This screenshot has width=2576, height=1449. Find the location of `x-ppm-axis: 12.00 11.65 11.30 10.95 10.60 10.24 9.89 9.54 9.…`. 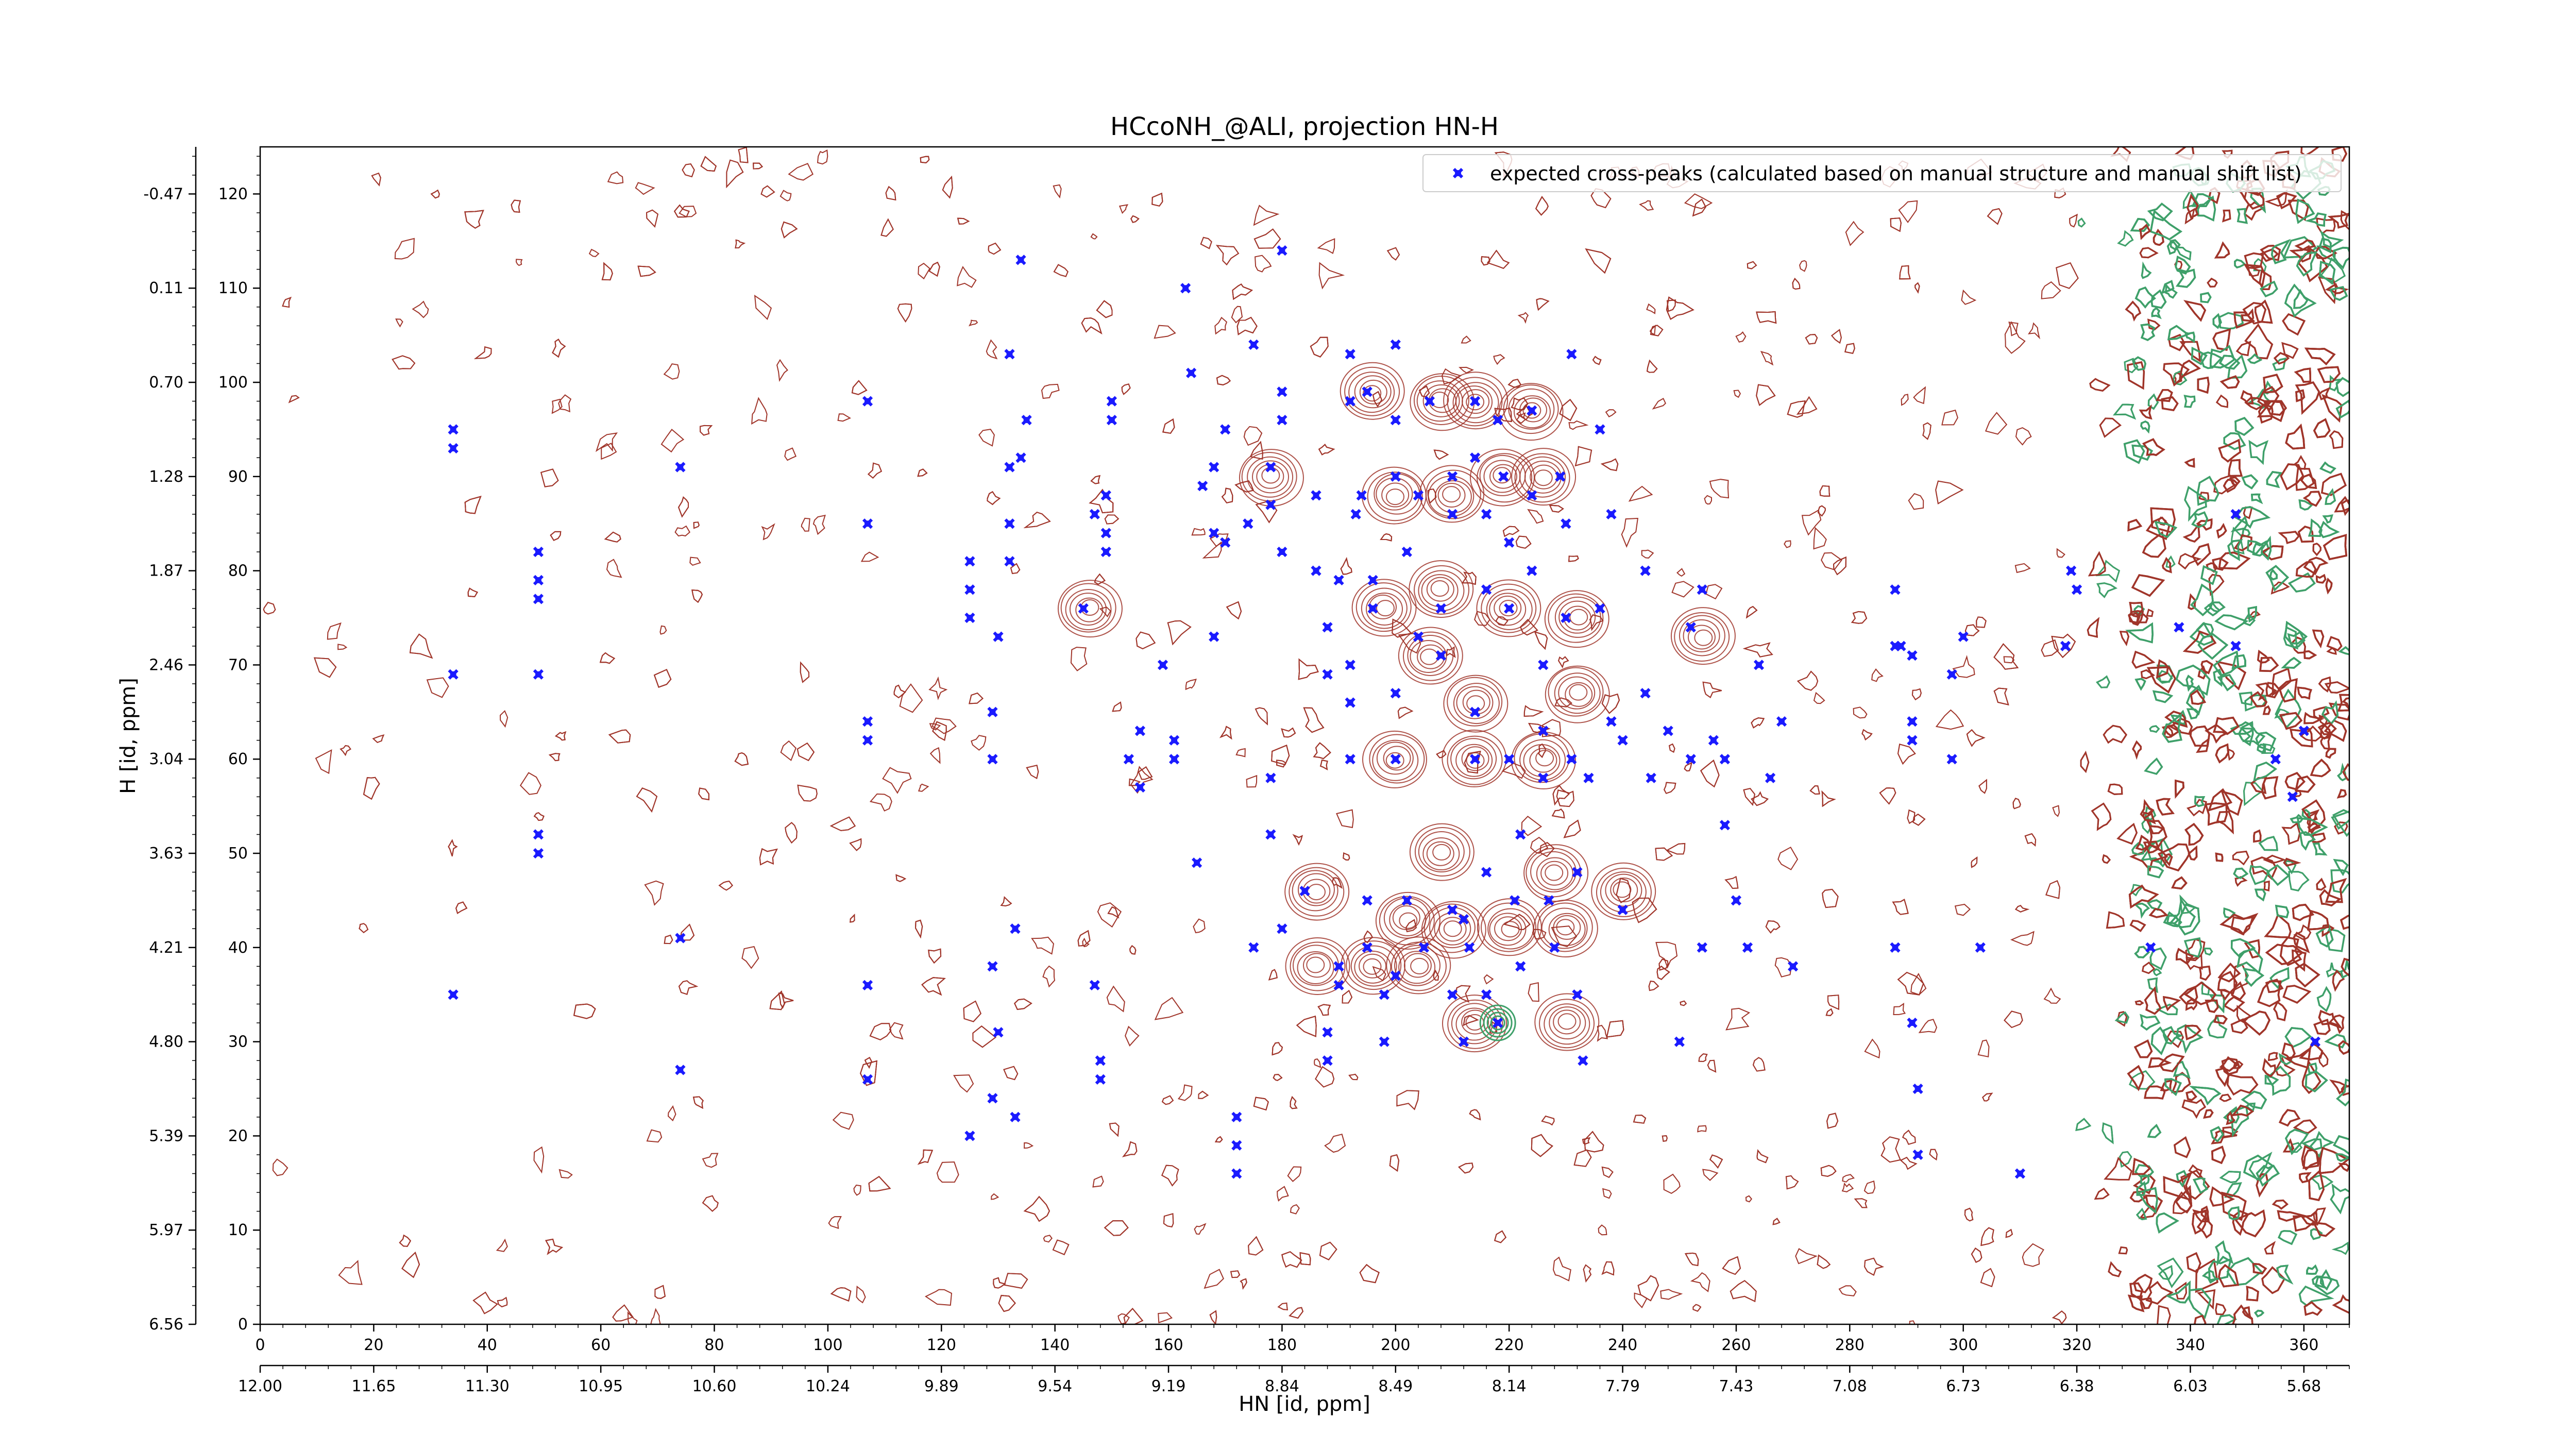

x-ppm-axis: 12.00 11.65 11.30 10.95 10.60 10.24 9.89 9.54 9.… is located at coordinates (1294, 1379).